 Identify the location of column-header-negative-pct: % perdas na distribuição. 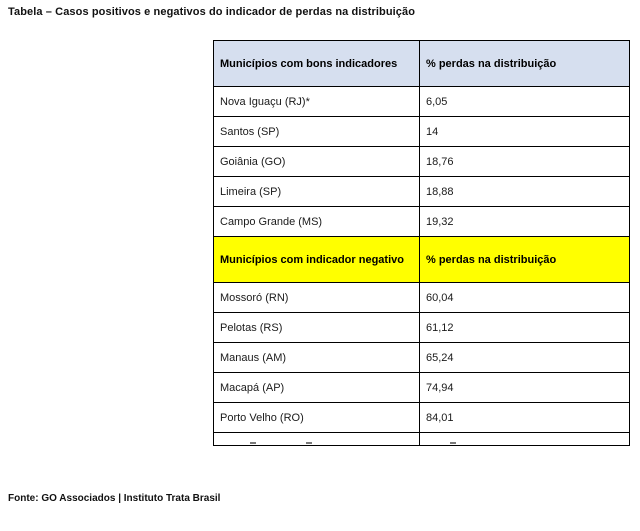
(524, 259).